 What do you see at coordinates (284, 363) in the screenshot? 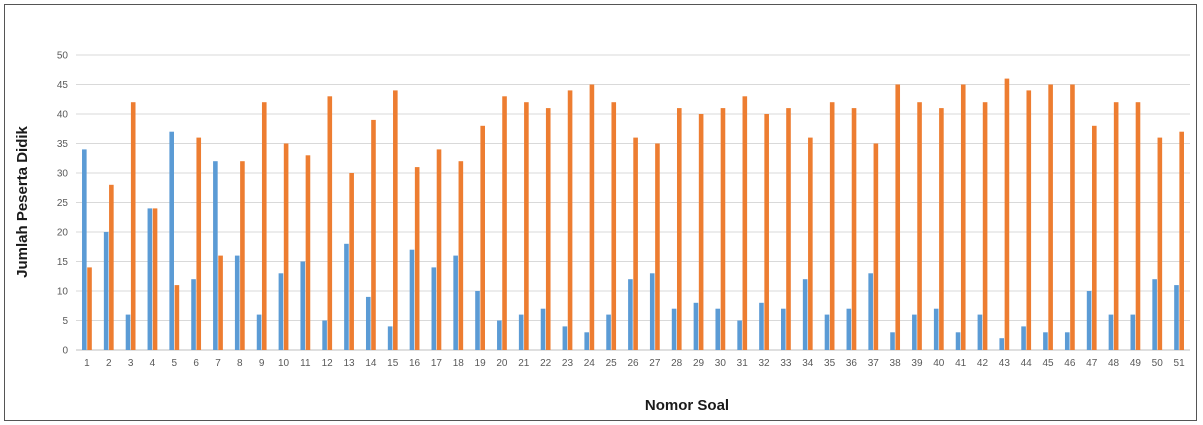
I see `x-tick-label: 10` at bounding box center [284, 363].